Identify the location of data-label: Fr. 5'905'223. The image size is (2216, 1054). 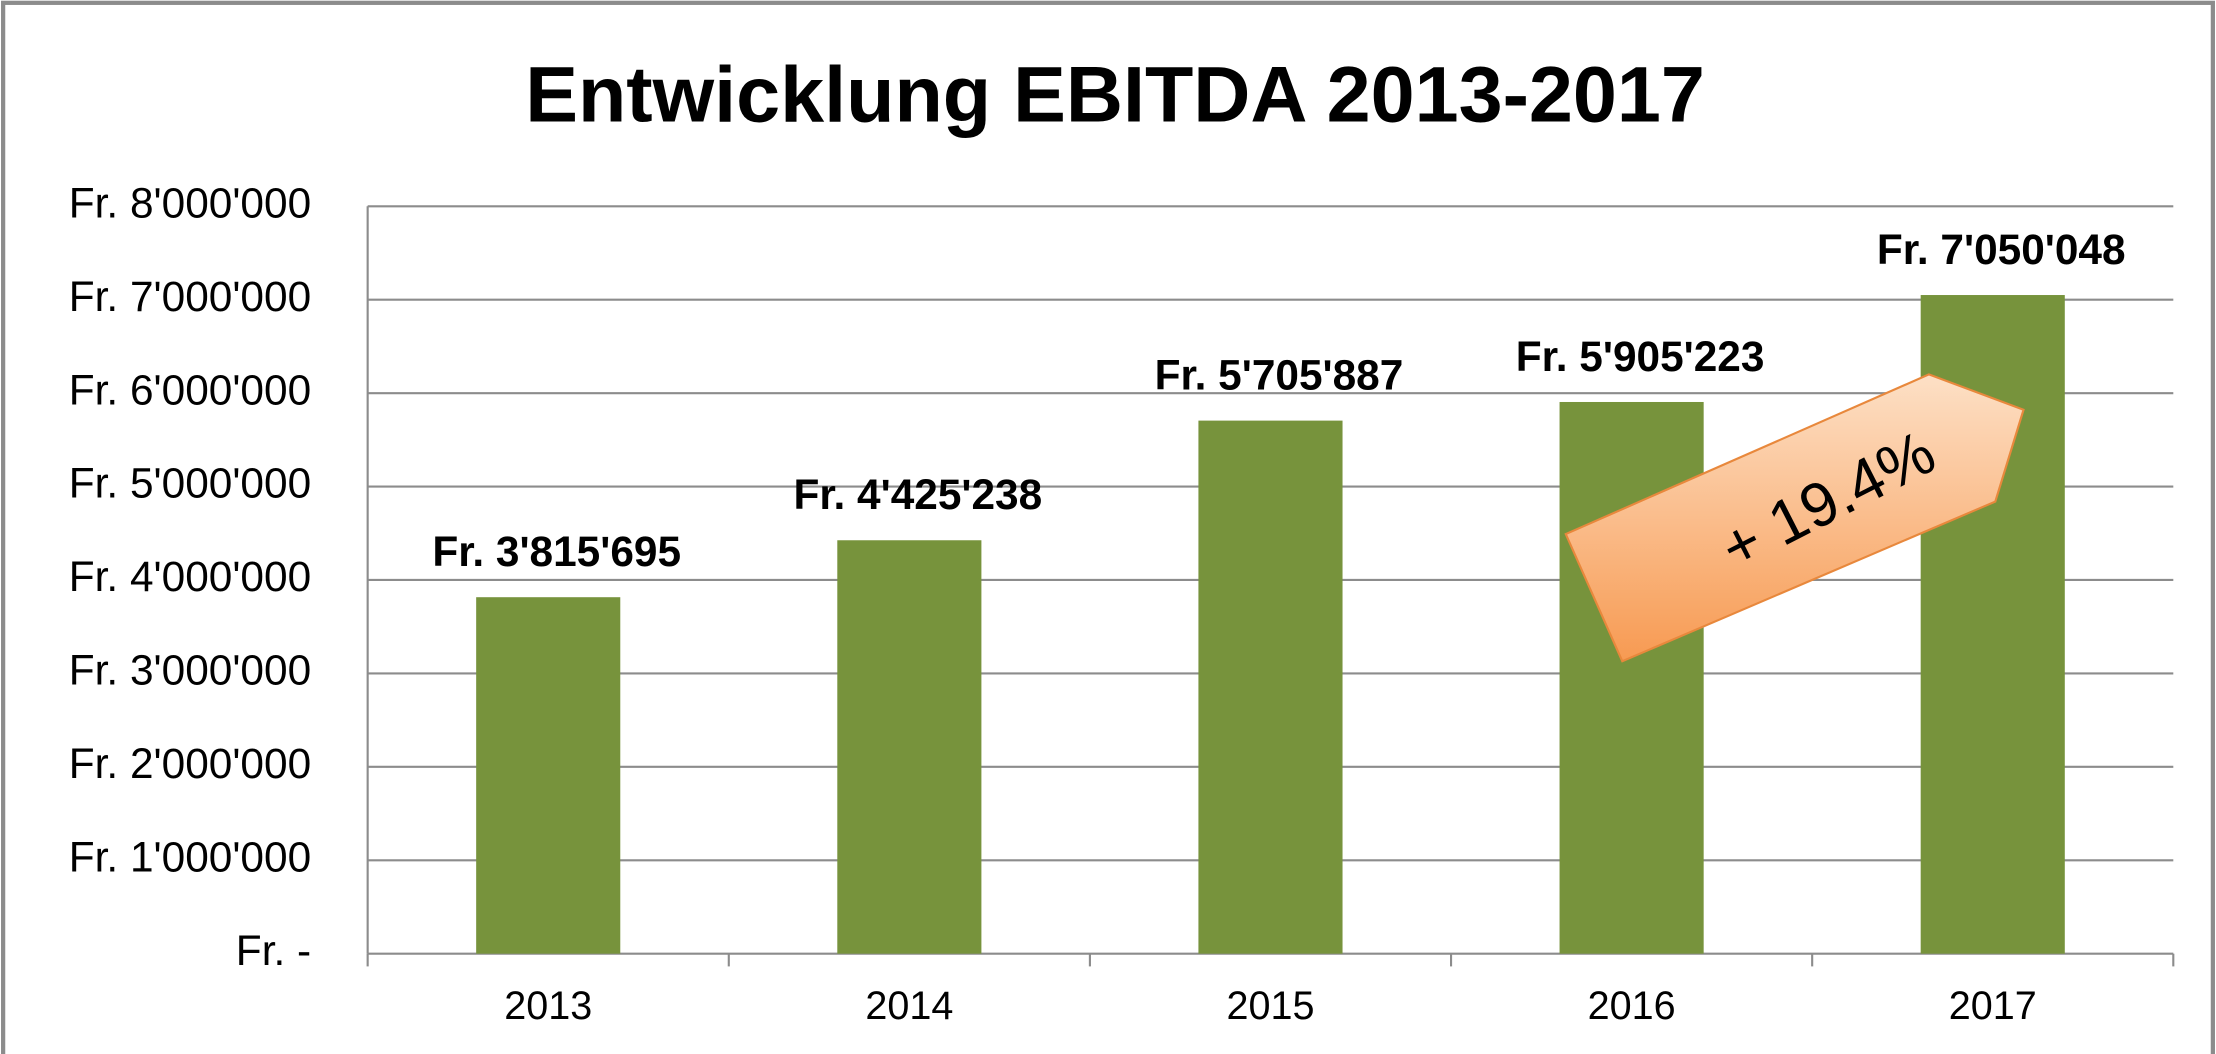
(1640, 356).